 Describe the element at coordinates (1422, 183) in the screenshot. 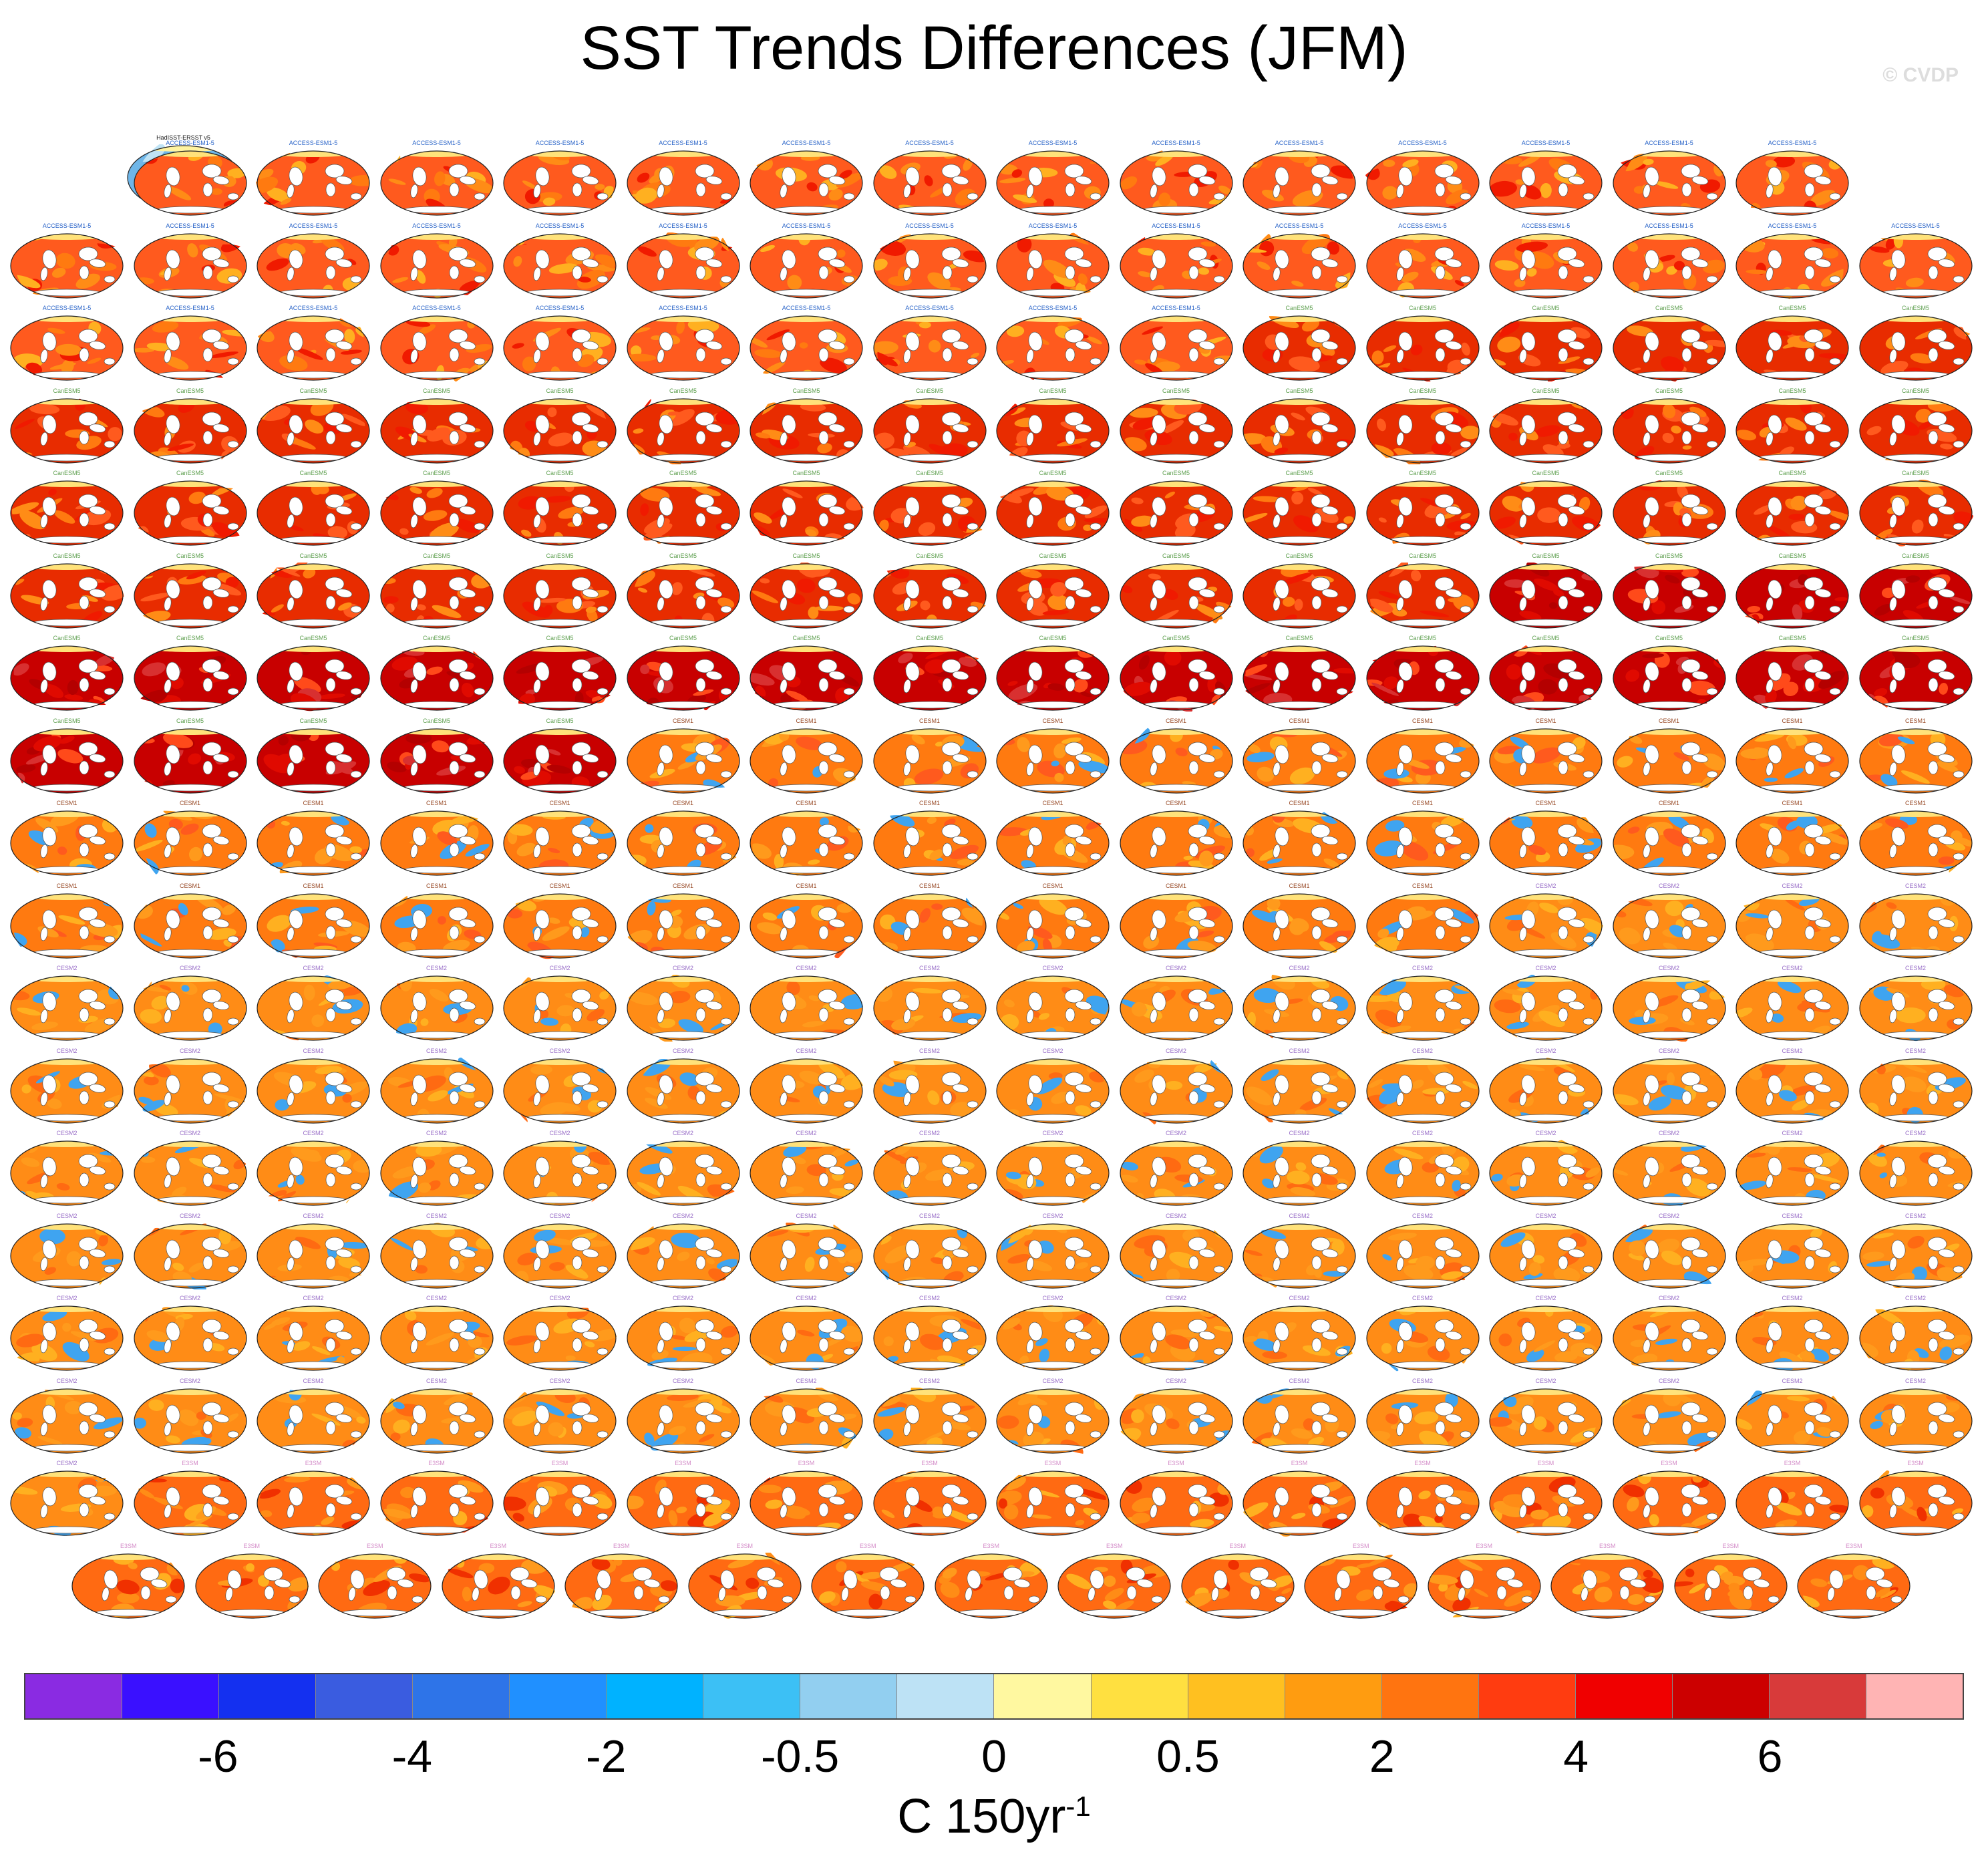

I see `globe-outline` at that location.